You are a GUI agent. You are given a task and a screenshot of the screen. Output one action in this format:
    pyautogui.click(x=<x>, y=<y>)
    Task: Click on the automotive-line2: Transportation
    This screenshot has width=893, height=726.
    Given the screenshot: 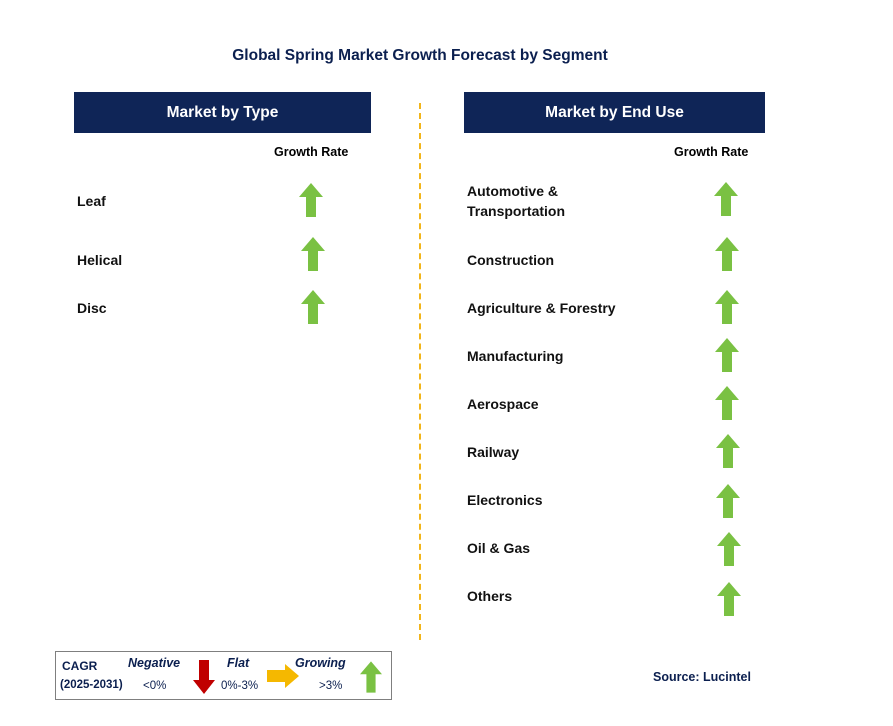 What is the action you would take?
    pyautogui.click(x=516, y=211)
    